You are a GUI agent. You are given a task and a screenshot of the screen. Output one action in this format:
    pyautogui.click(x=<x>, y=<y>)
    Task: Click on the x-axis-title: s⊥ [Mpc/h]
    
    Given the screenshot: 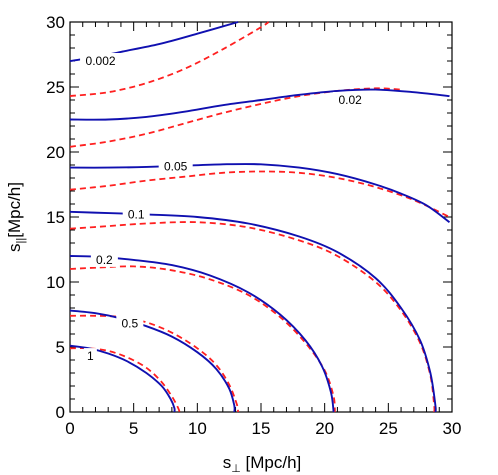 What is the action you would take?
    pyautogui.click(x=262, y=464)
    